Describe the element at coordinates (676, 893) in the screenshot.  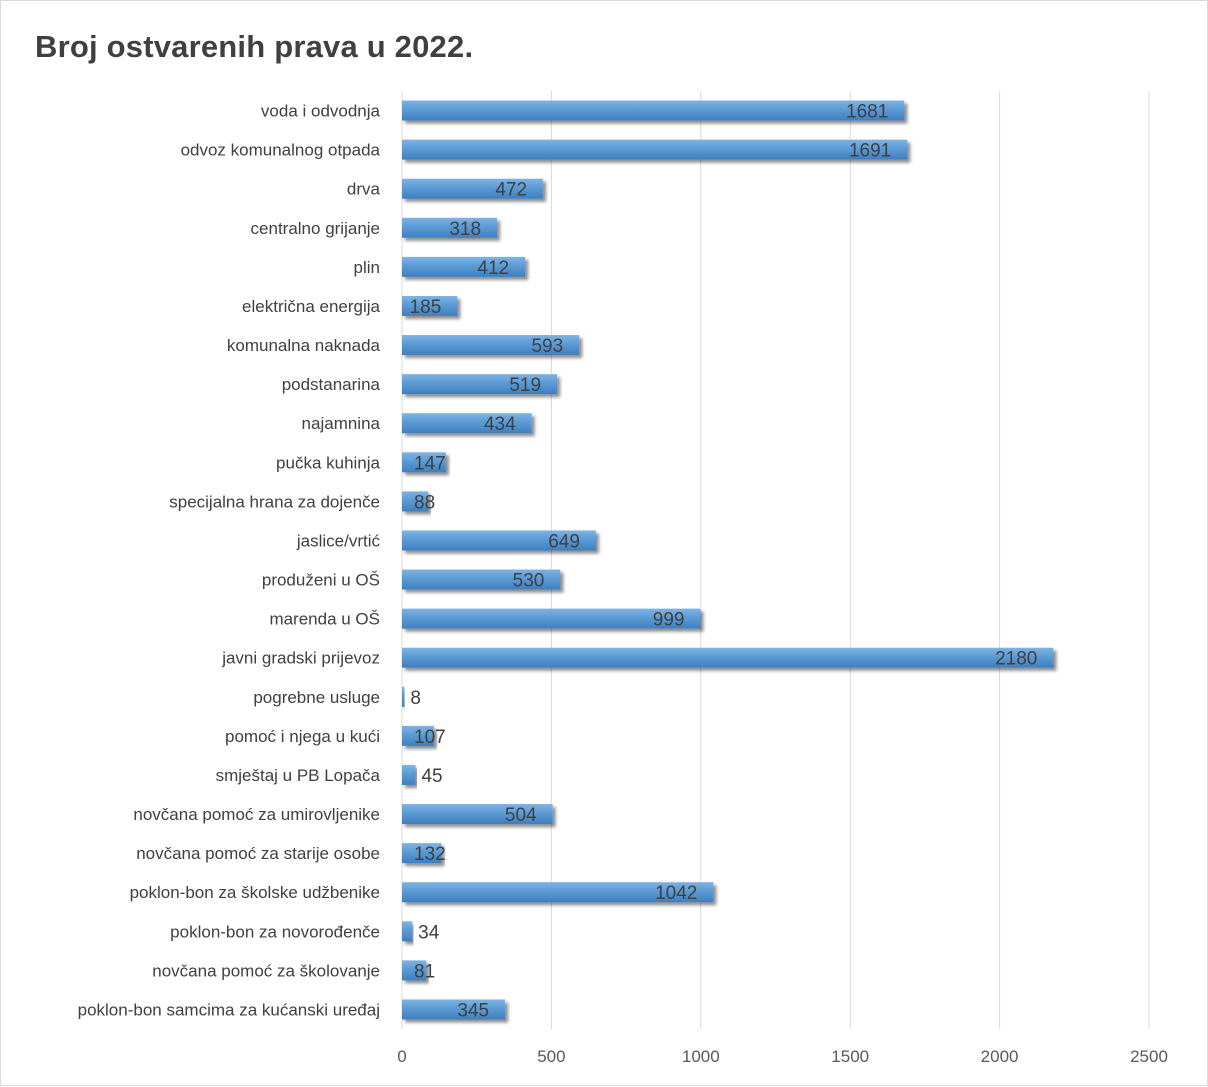
I see `data-label: 1042` at that location.